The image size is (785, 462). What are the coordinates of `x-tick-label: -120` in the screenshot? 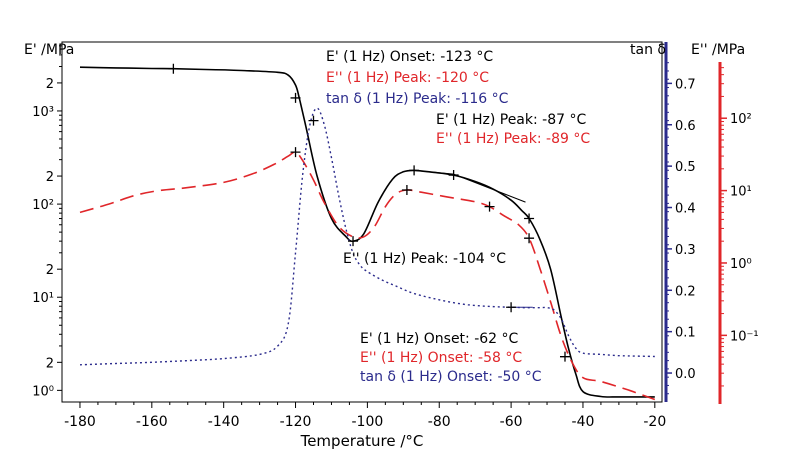 It's located at (296, 422).